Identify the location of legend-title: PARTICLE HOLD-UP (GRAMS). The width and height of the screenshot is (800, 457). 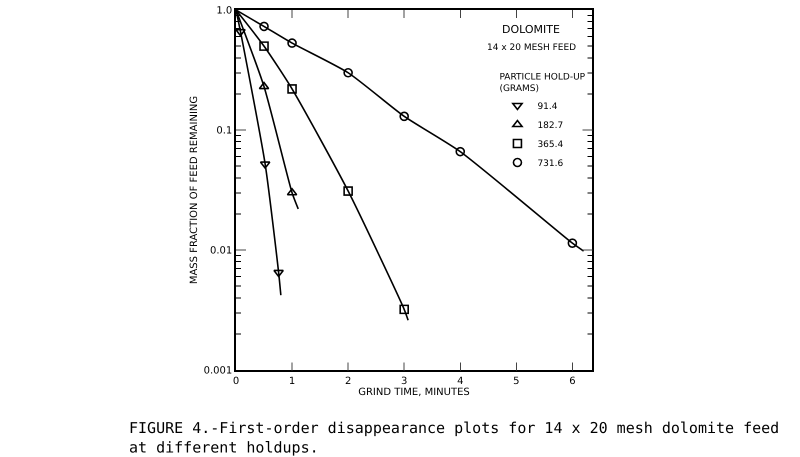
(542, 83).